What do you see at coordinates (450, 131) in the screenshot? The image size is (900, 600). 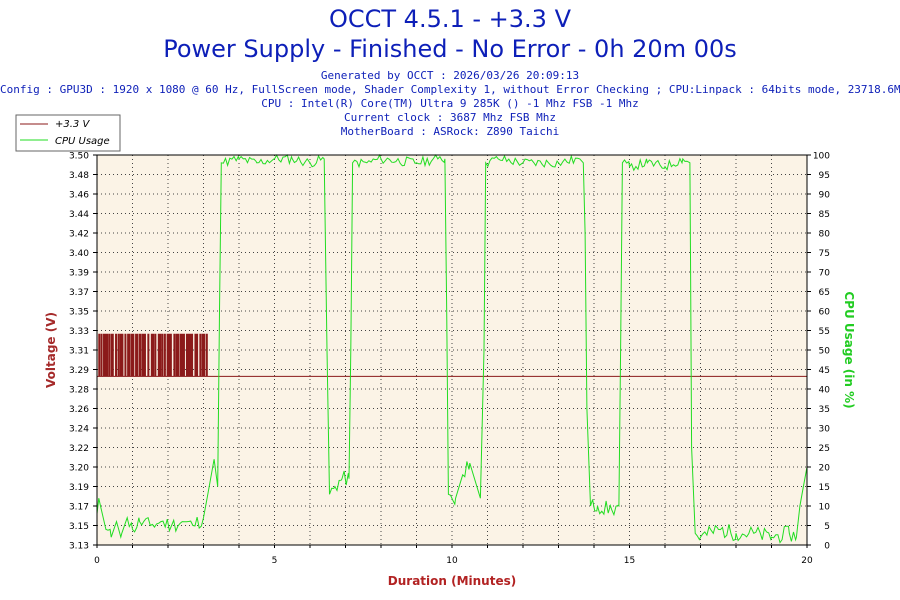 I see `info-motherboard: MotherBoard : ASRock: Z890 Taichi` at bounding box center [450, 131].